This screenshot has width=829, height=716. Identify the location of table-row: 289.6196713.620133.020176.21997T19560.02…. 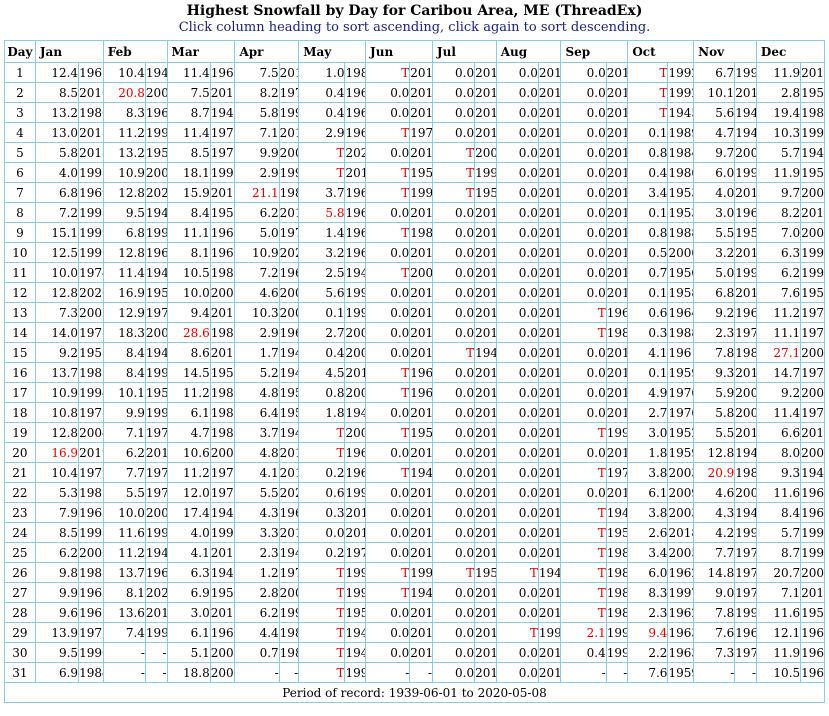
(414, 612).